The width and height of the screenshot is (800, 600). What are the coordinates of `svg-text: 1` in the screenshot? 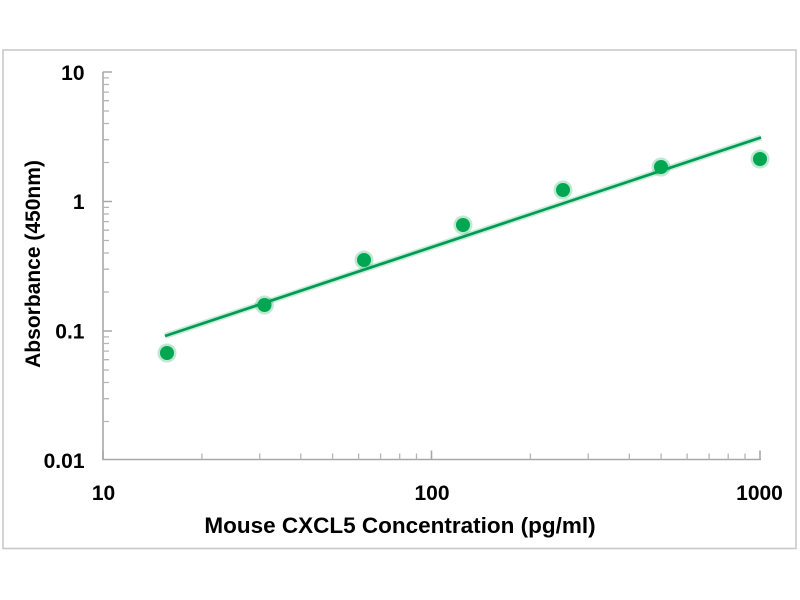 It's located at (79, 202).